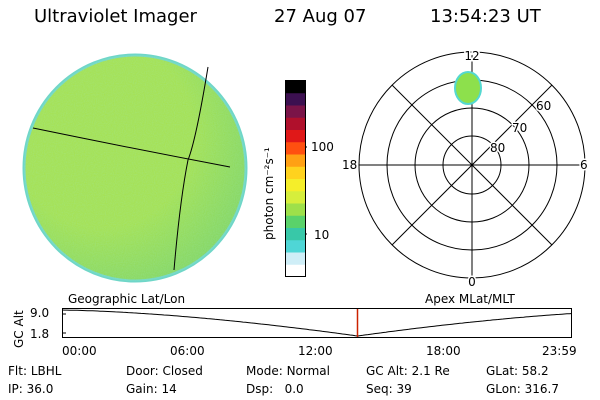 The width and height of the screenshot is (600, 400). Describe the element at coordinates (543, 106) in the screenshot. I see `mlat-label-60: 60` at that location.